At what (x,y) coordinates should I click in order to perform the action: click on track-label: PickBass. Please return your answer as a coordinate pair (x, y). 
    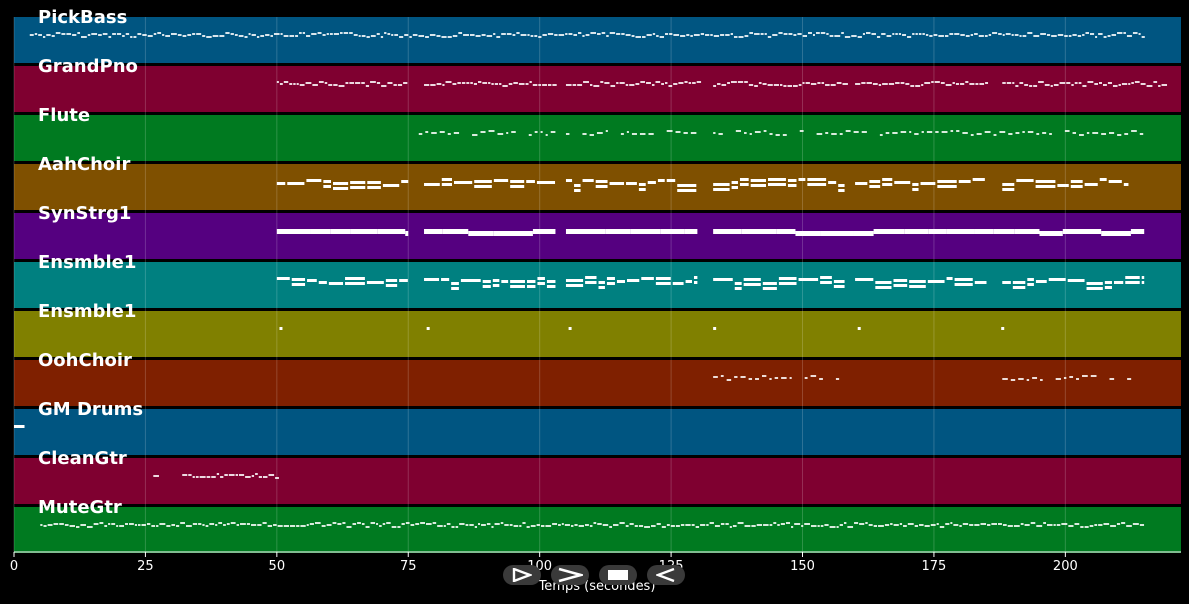
    Looking at the image, I should click on (83, 17).